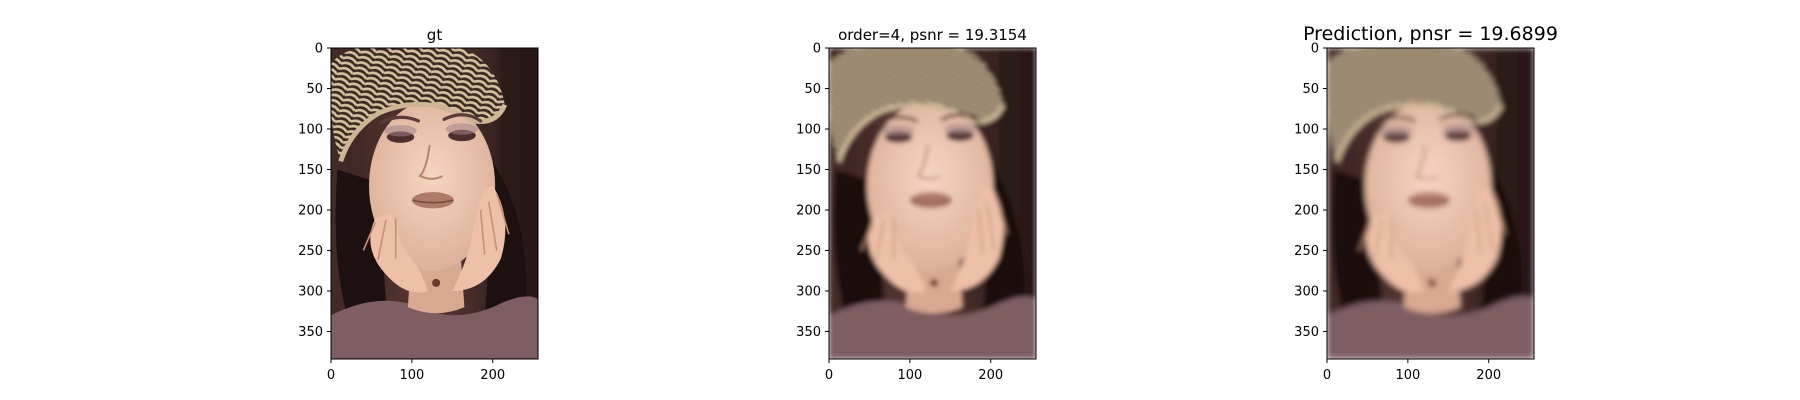 This screenshot has width=1800, height=400. What do you see at coordinates (932, 35) in the screenshot?
I see `panel-title: order=4, psnr = 19.3154` at bounding box center [932, 35].